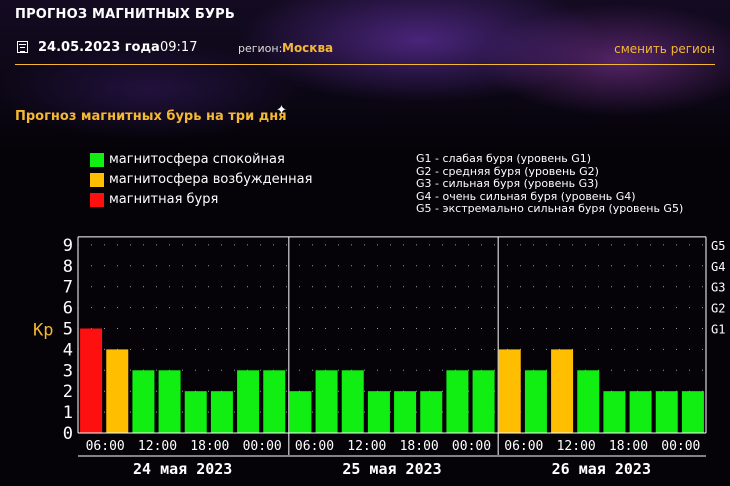 The width and height of the screenshot is (730, 486). What do you see at coordinates (504, 158) in the screenshot?
I see `g-level-item: G1 - слабая буря (уровень G1)` at bounding box center [504, 158].